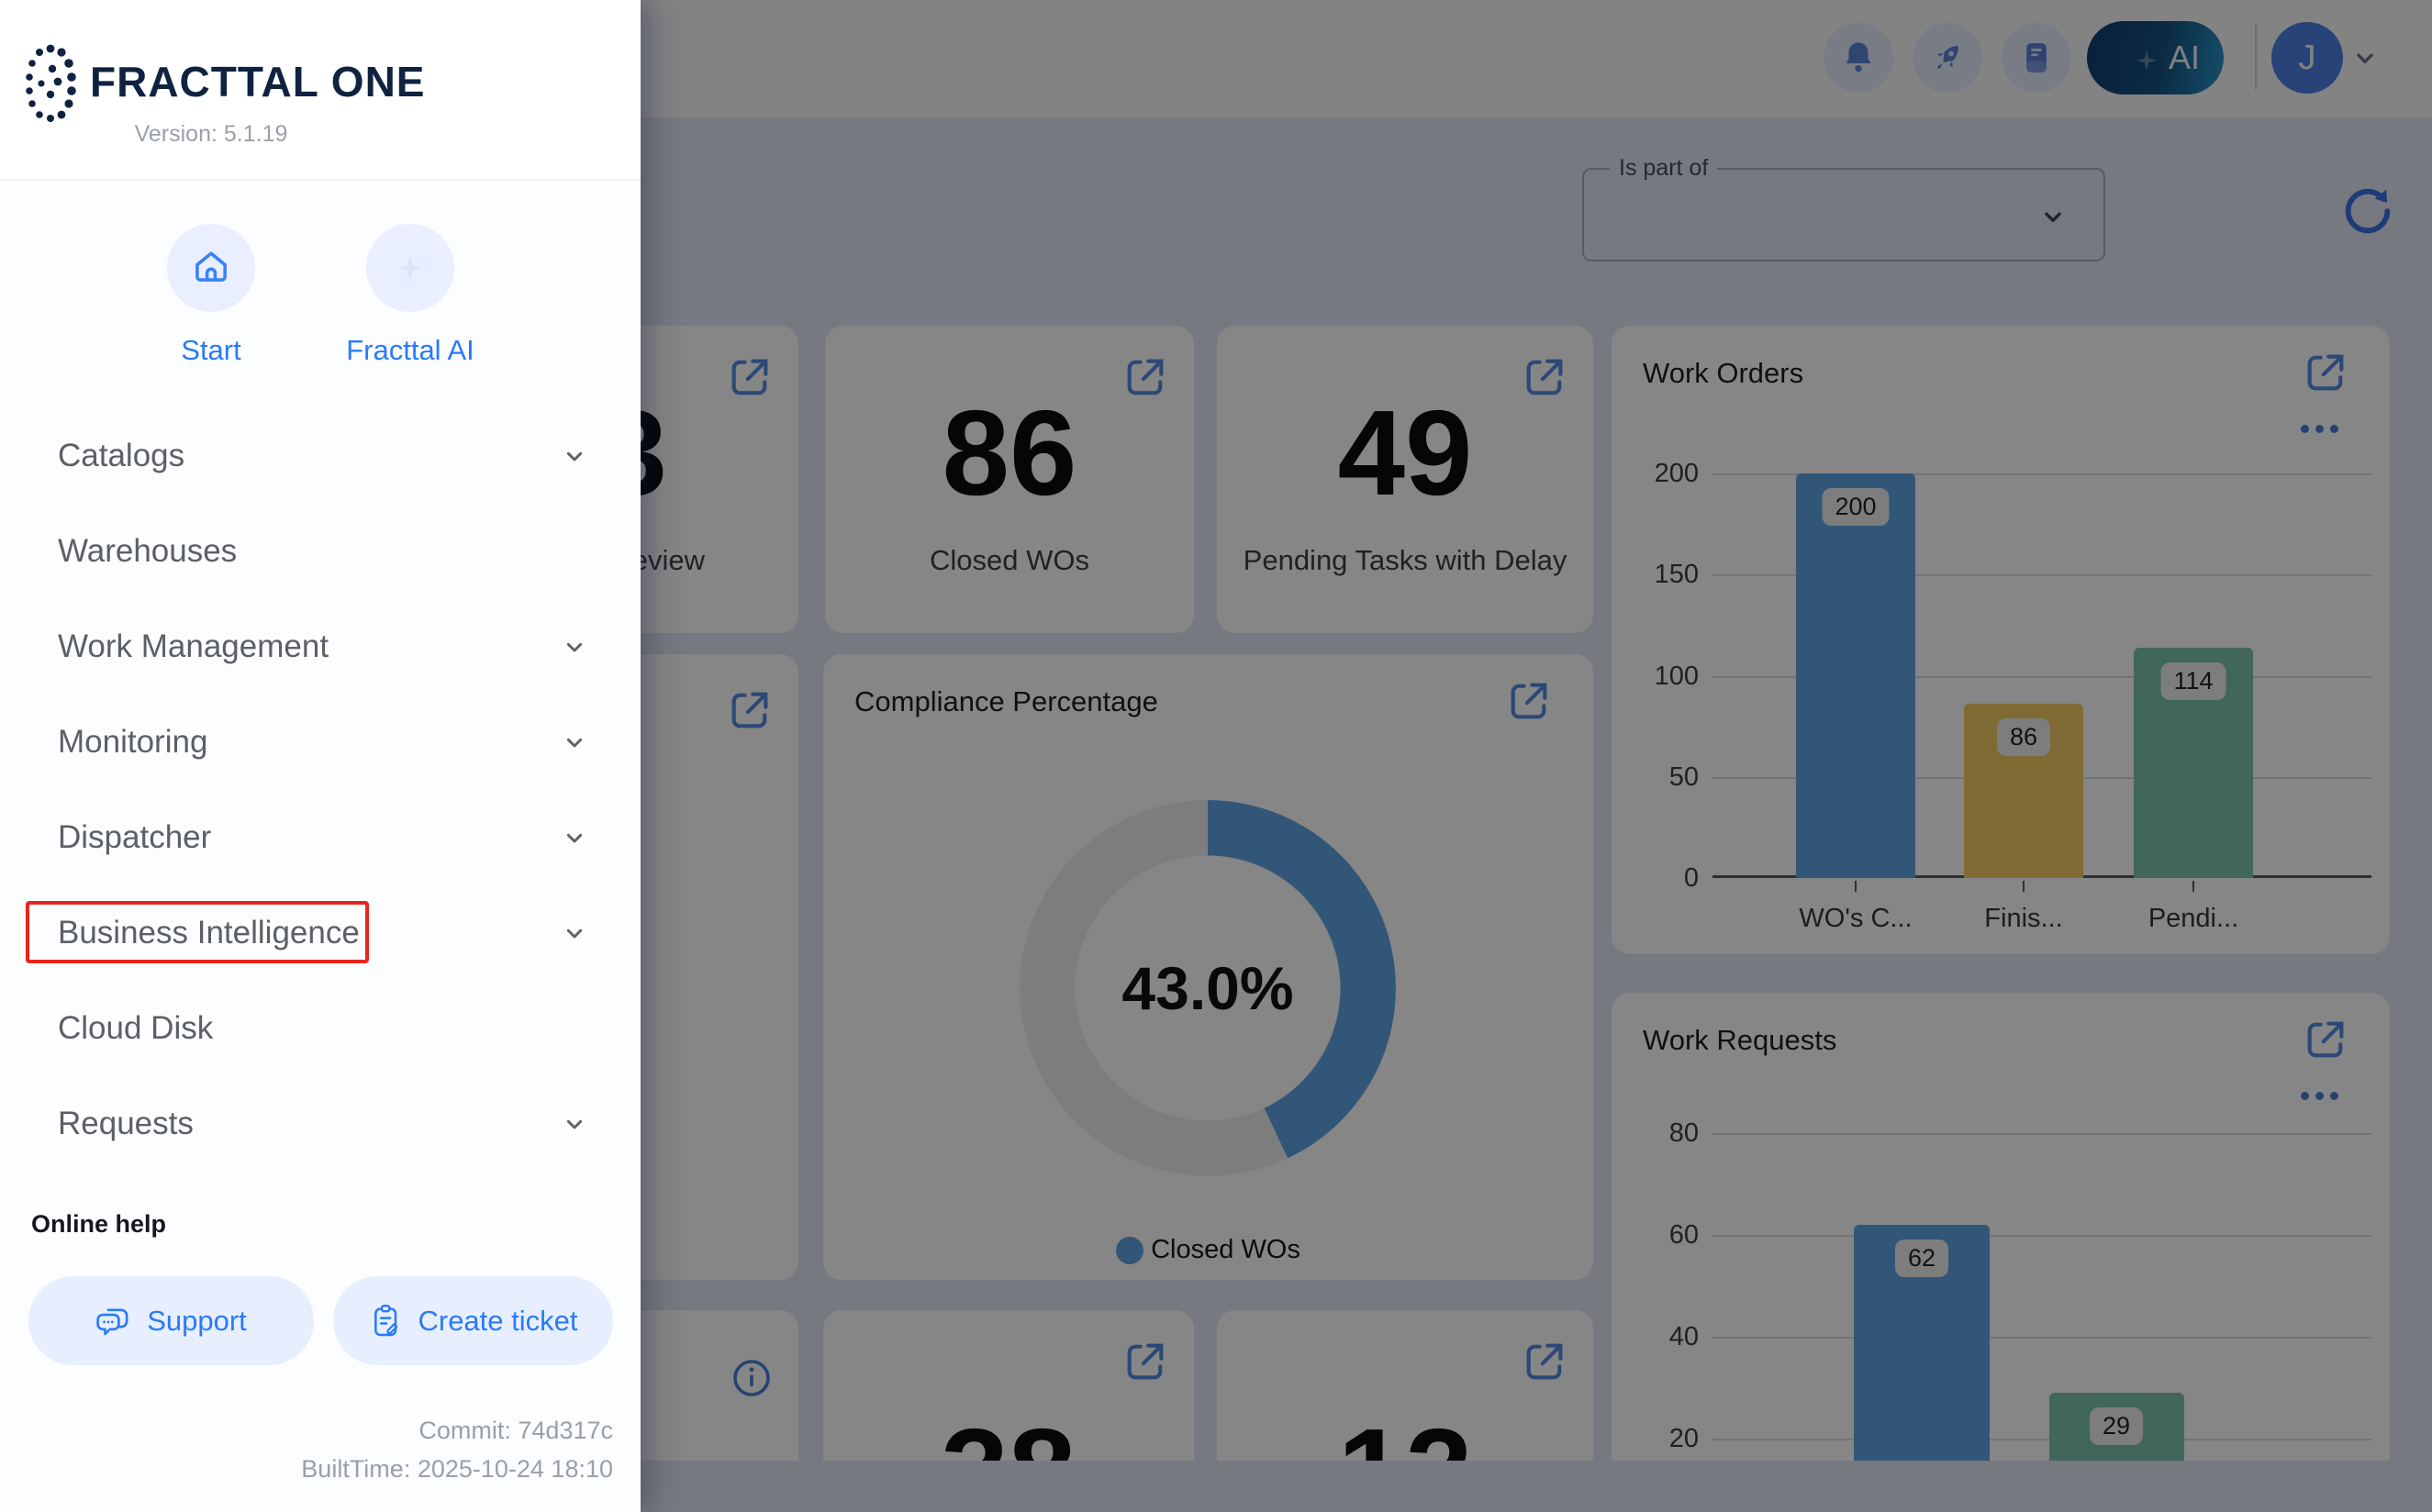 The image size is (2432, 1512). I want to click on brand: FRACTTAL ONE, so click(225, 82).